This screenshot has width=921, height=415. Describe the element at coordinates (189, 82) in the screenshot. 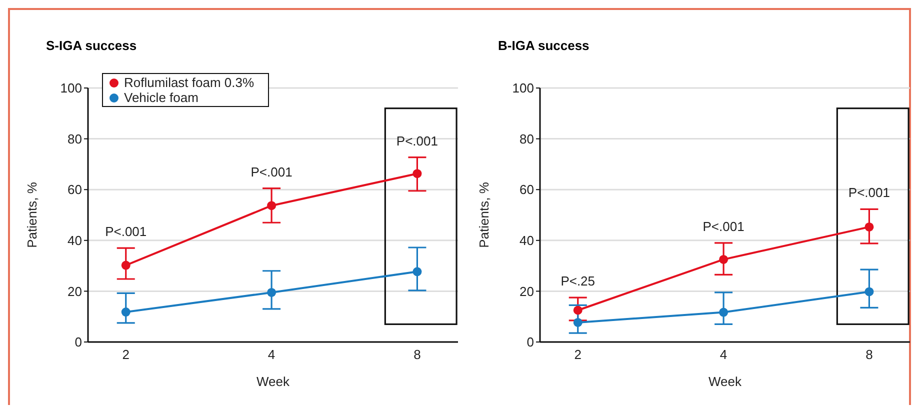

I see `legend-label: Roflumilast foam 0.3%` at that location.